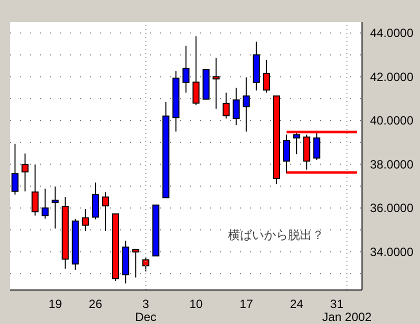  What do you see at coordinates (392, 33) in the screenshot?
I see `y-tick-label: 44.0000` at bounding box center [392, 33].